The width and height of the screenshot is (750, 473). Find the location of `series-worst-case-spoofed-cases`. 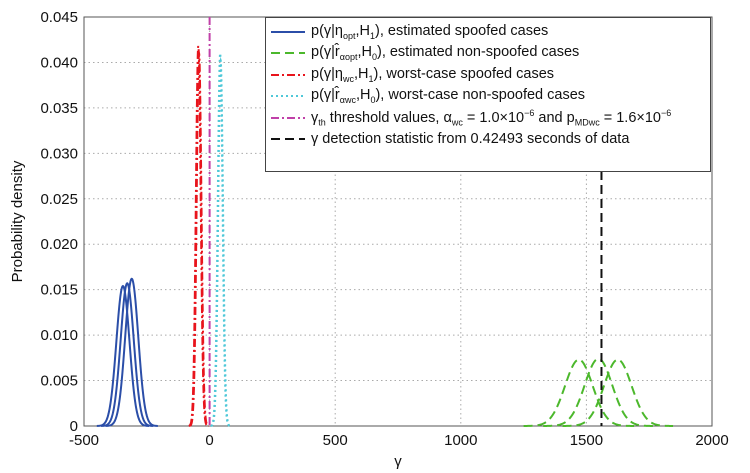

series-worst-case-spoofed-cases is located at coordinates (198, 236).